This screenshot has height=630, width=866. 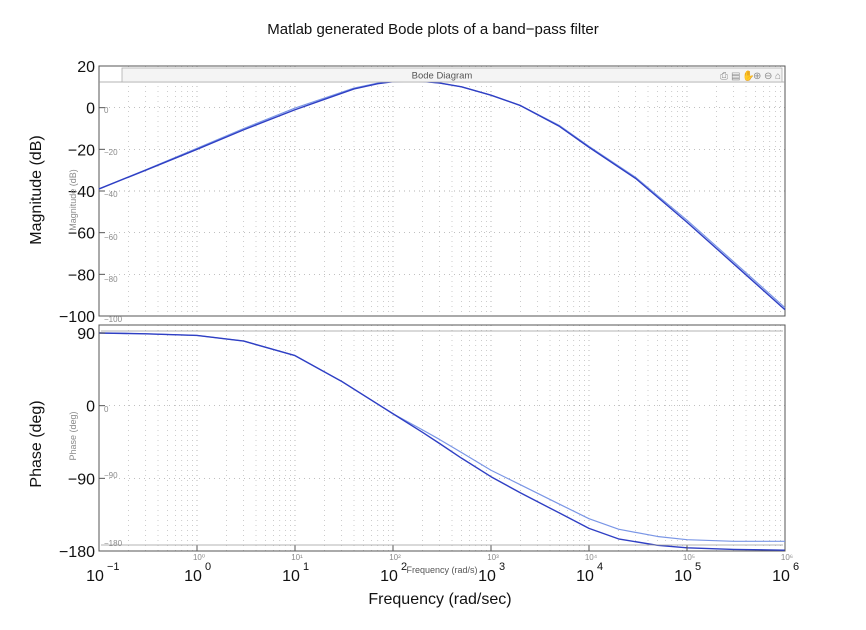 What do you see at coordinates (297, 557) in the screenshot?
I see `overlay-x-tick: 10¹` at bounding box center [297, 557].